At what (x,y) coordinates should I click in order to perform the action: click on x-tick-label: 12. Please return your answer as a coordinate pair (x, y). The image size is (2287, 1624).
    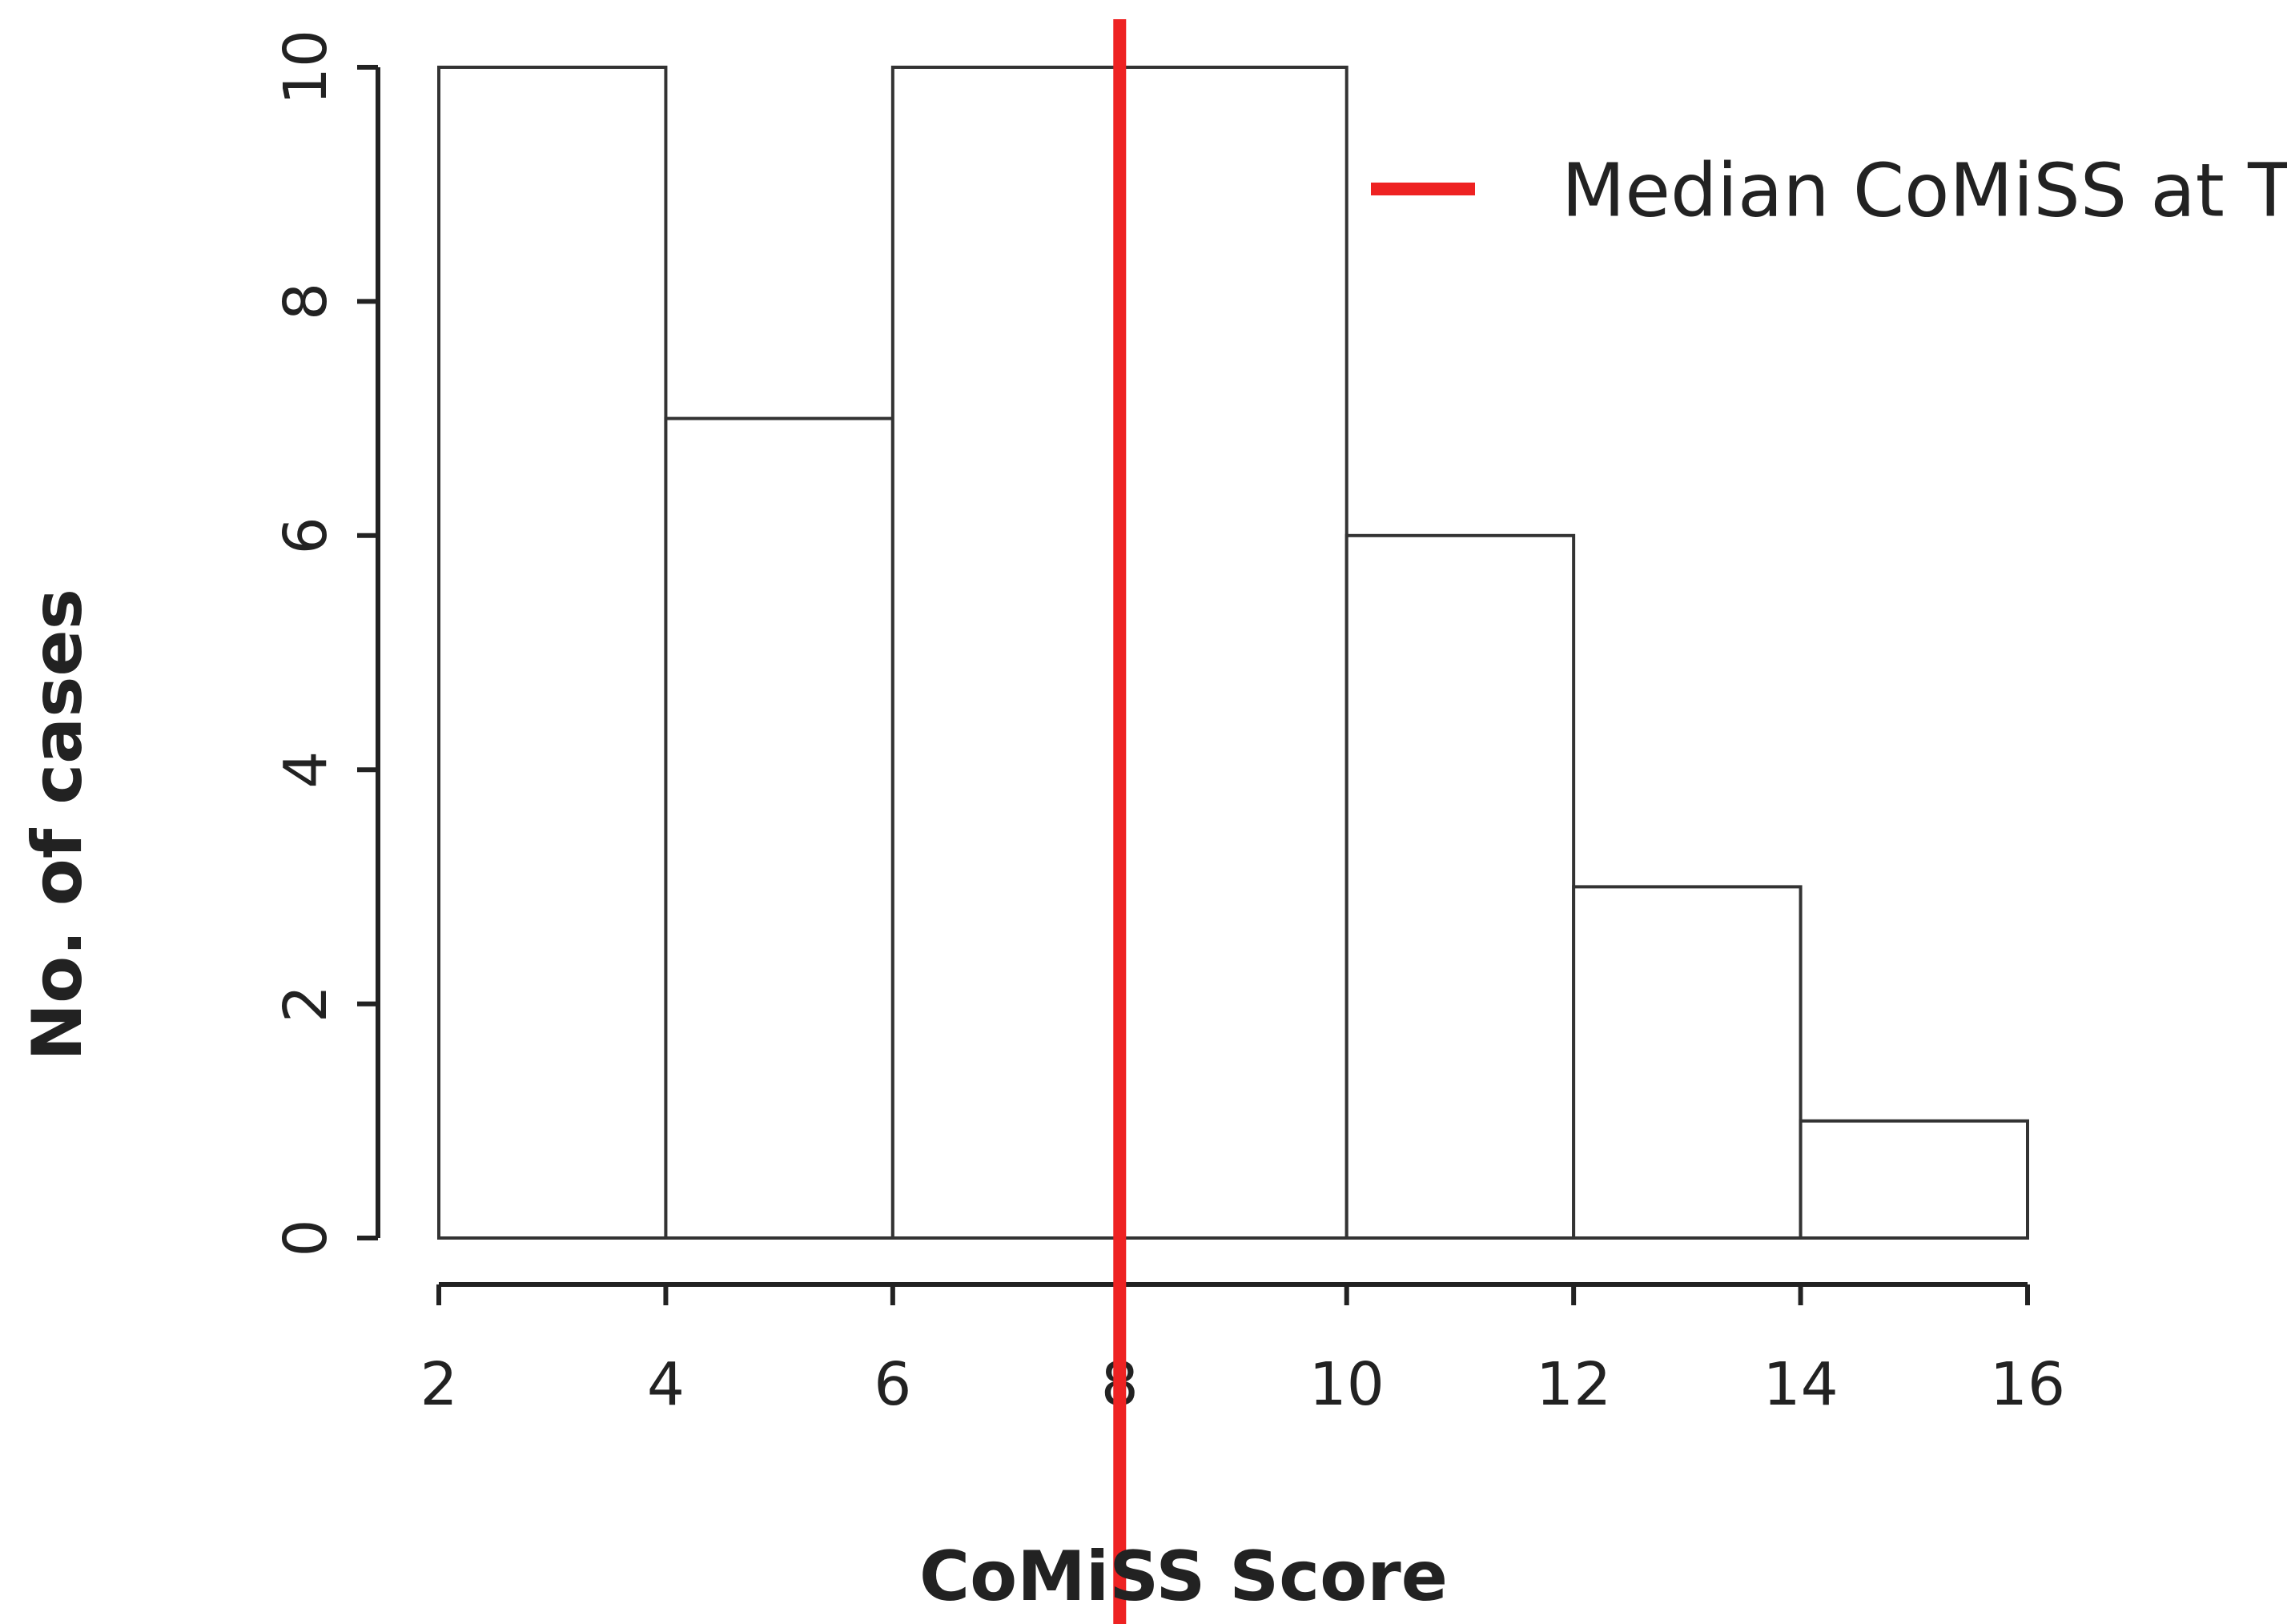
    Looking at the image, I should click on (1573, 1384).